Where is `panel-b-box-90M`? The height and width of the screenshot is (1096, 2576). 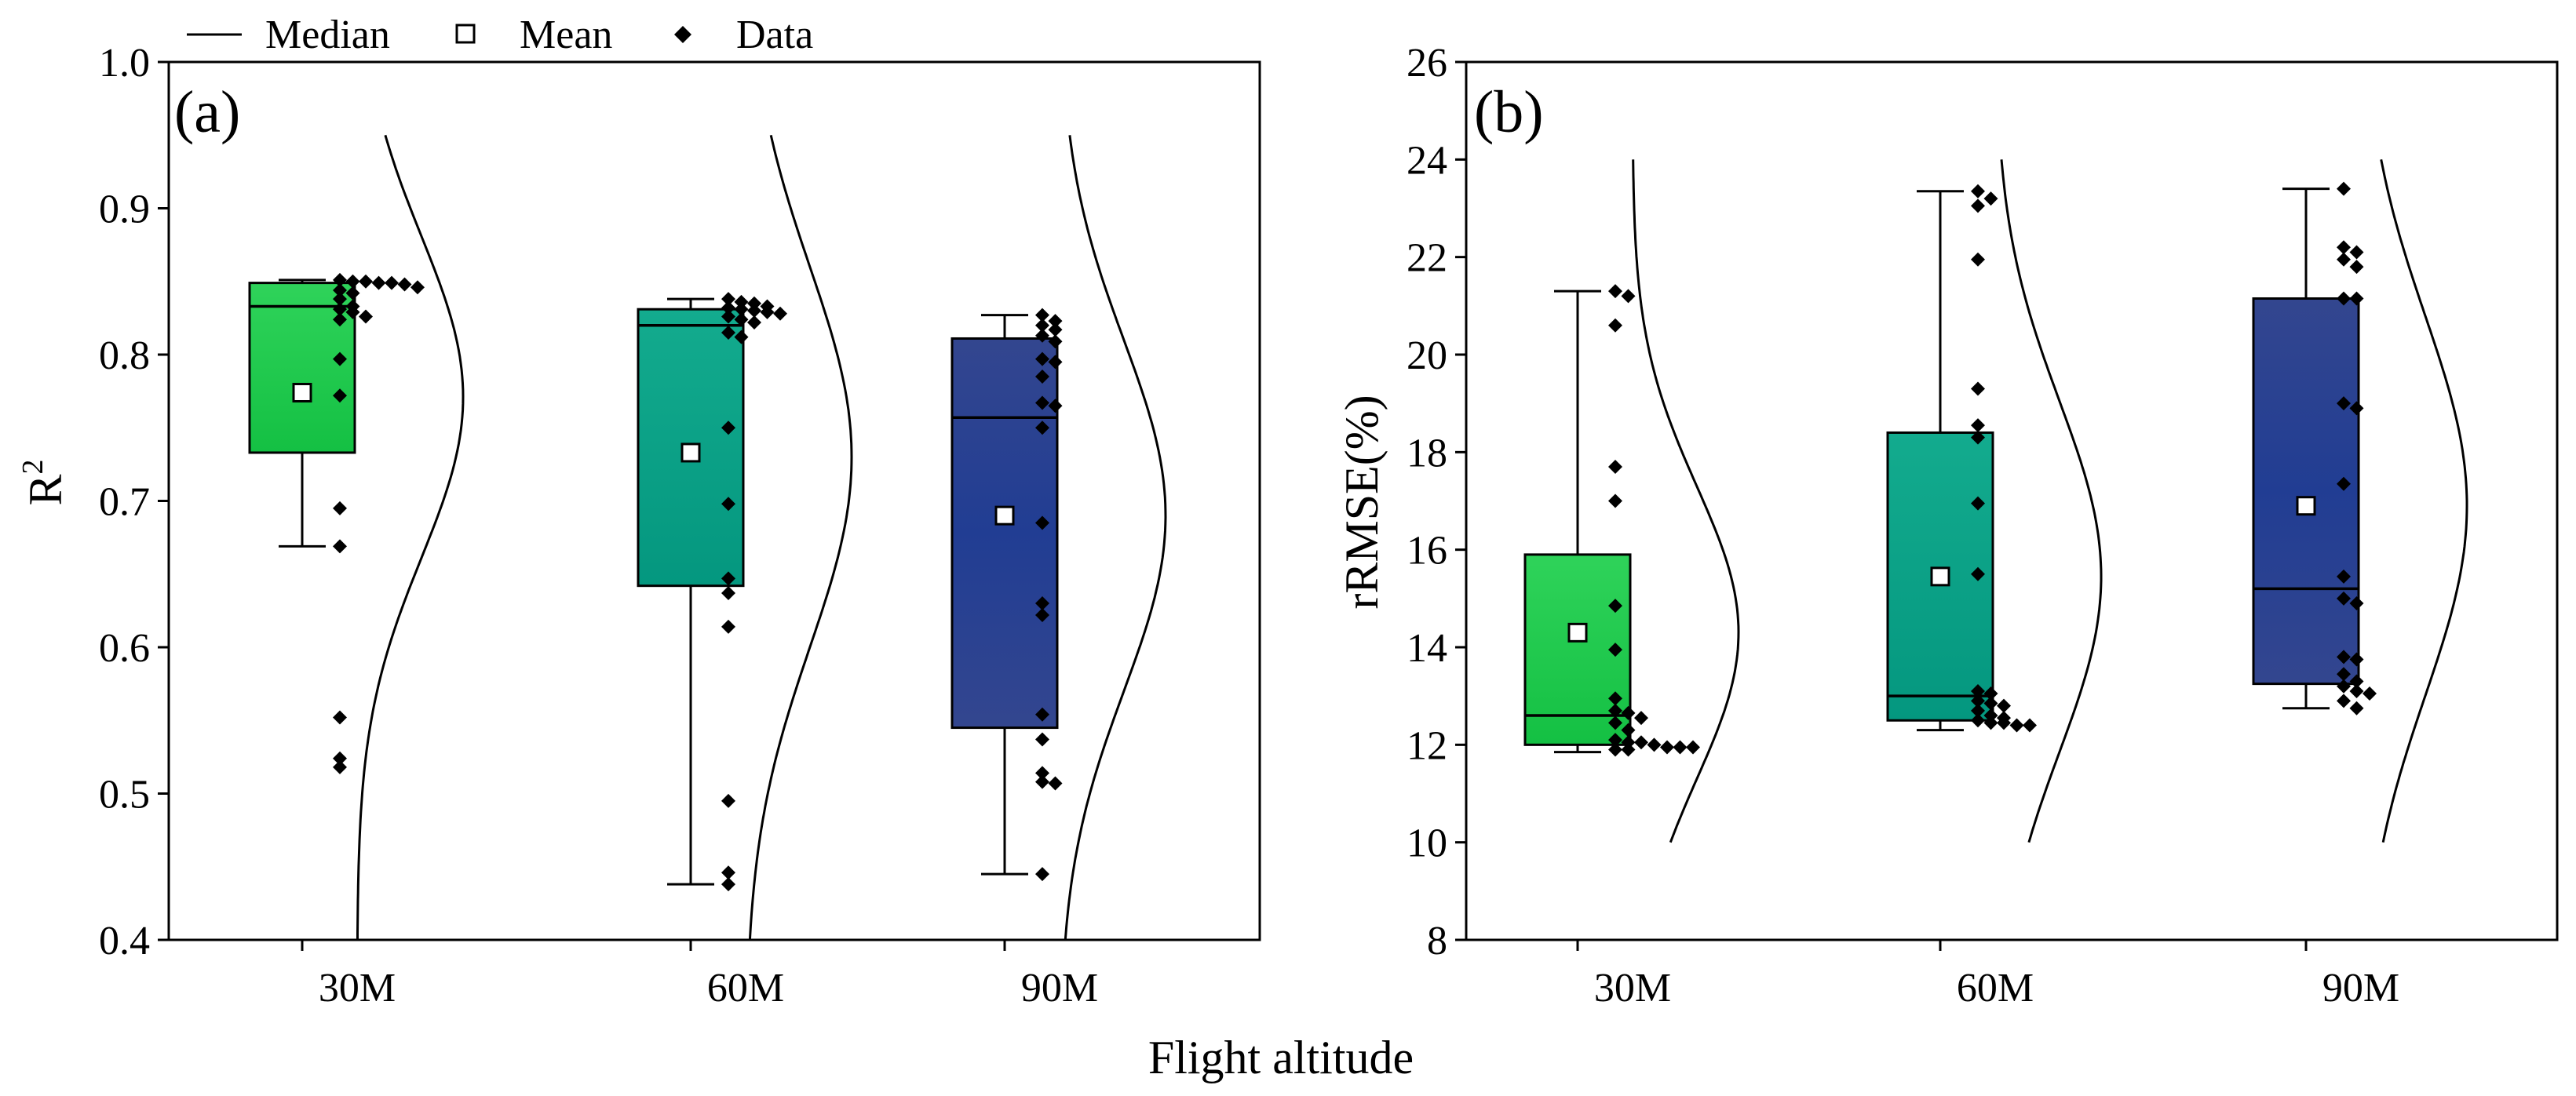 panel-b-box-90M is located at coordinates (2306, 449).